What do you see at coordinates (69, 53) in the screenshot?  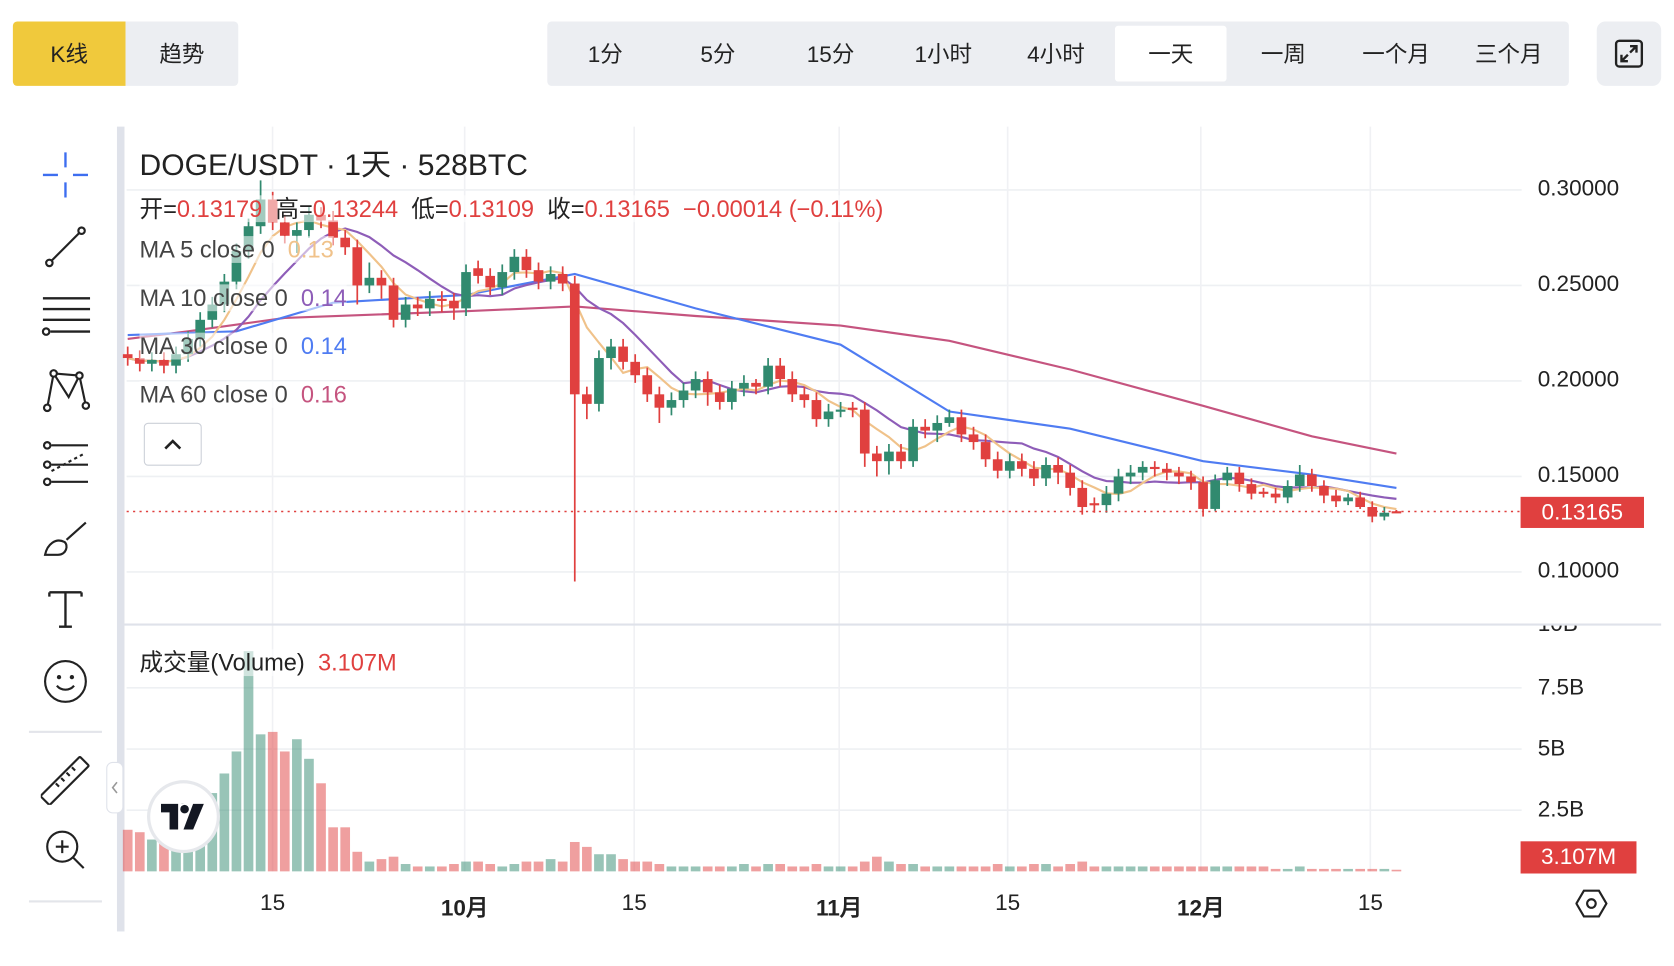 I see `tab-kline: K线` at bounding box center [69, 53].